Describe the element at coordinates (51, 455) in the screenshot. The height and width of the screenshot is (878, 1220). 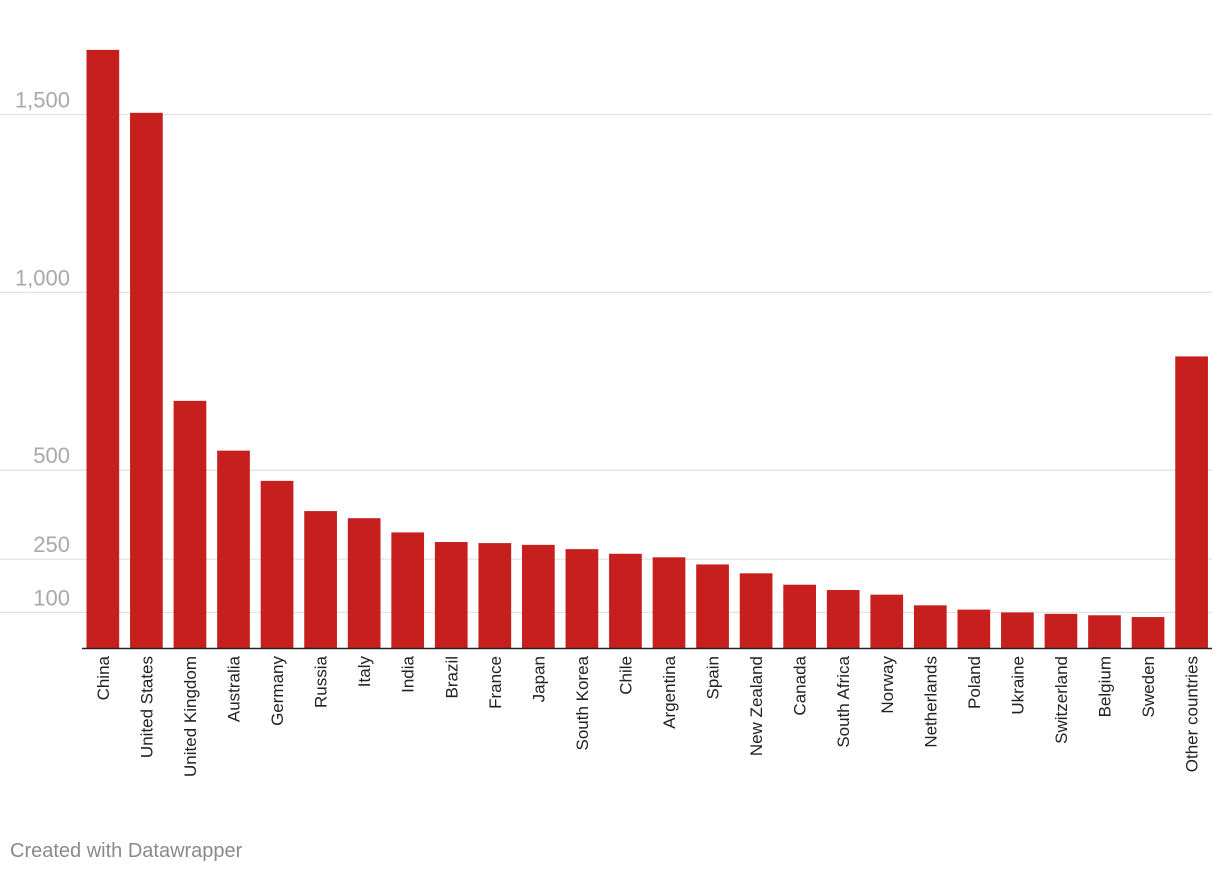
I see `y-tick-label: 500` at that location.